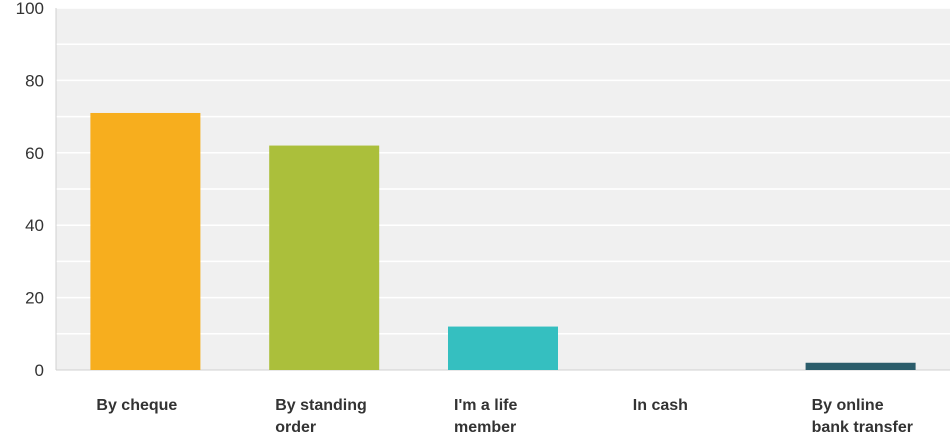 The height and width of the screenshot is (442, 950). What do you see at coordinates (30, 190) in the screenshot?
I see `y-axis-ticks: 0 20 40 60 80 100` at bounding box center [30, 190].